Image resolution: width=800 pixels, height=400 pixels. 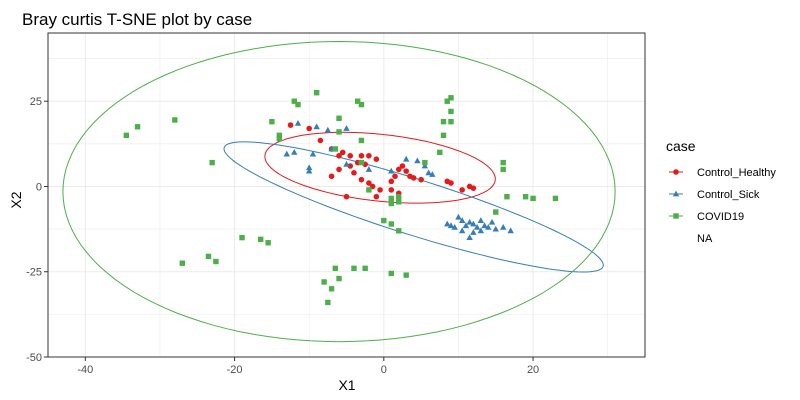 What do you see at coordinates (676, 172) in the screenshot?
I see `legend-key-control-healthy` at bounding box center [676, 172].